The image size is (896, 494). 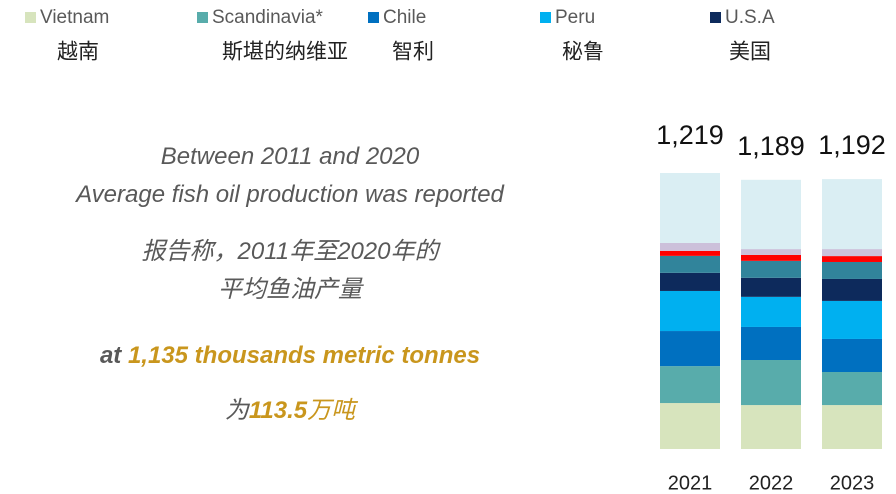 I want to click on legend-translation: 秘鲁, so click(x=583, y=52).